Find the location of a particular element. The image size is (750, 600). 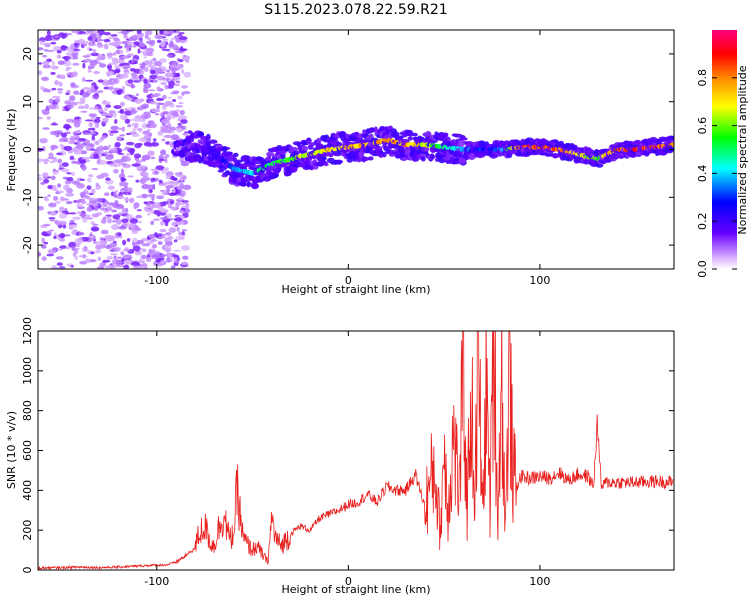

x-tick-label: -100 is located at coordinates (156, 280).